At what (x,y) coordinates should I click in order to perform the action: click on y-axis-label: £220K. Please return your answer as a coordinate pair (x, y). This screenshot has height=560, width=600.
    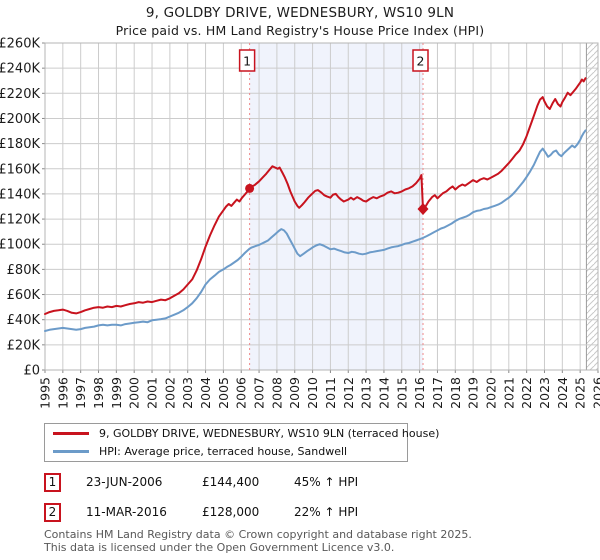
    Looking at the image, I should click on (20, 94).